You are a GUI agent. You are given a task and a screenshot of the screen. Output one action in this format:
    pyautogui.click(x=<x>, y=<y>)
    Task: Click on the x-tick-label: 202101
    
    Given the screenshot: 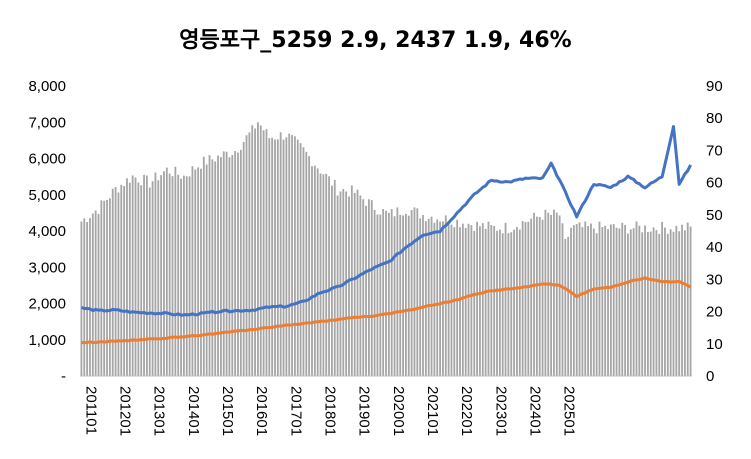 What is the action you would take?
    pyautogui.click(x=432, y=411)
    